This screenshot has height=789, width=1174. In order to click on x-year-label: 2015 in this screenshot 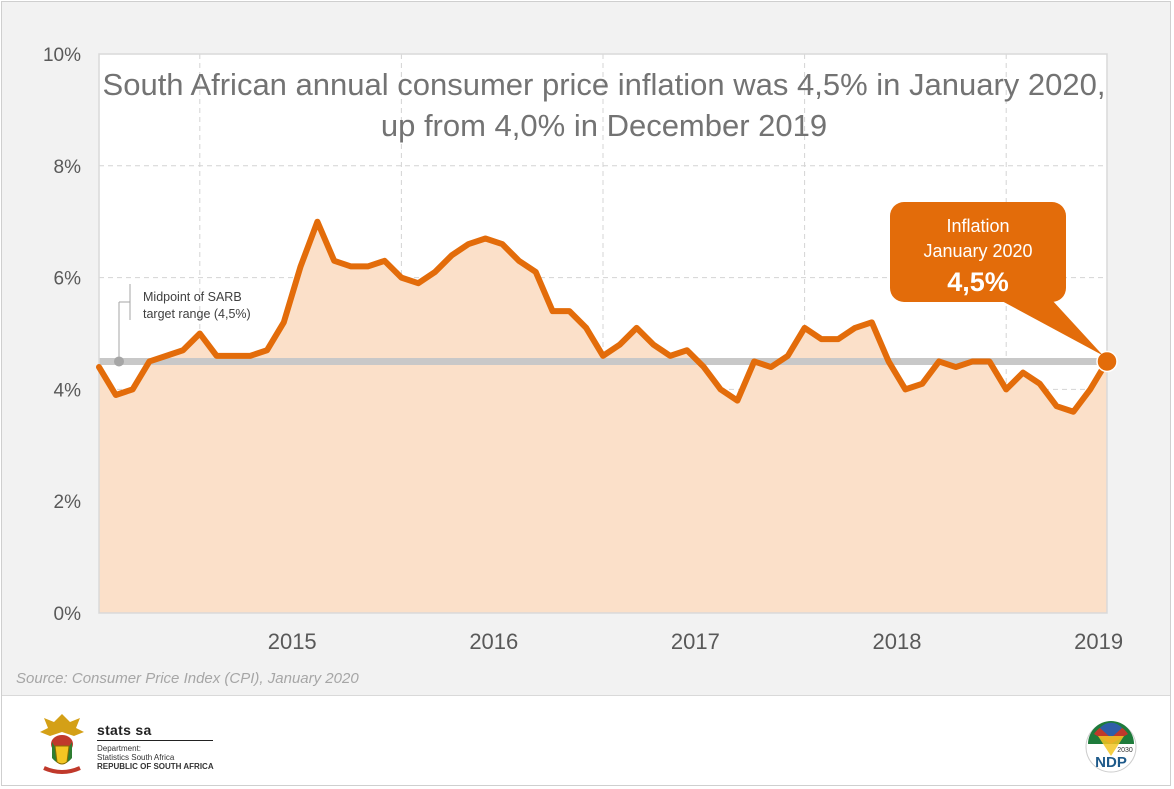, I will do `click(292, 641)`.